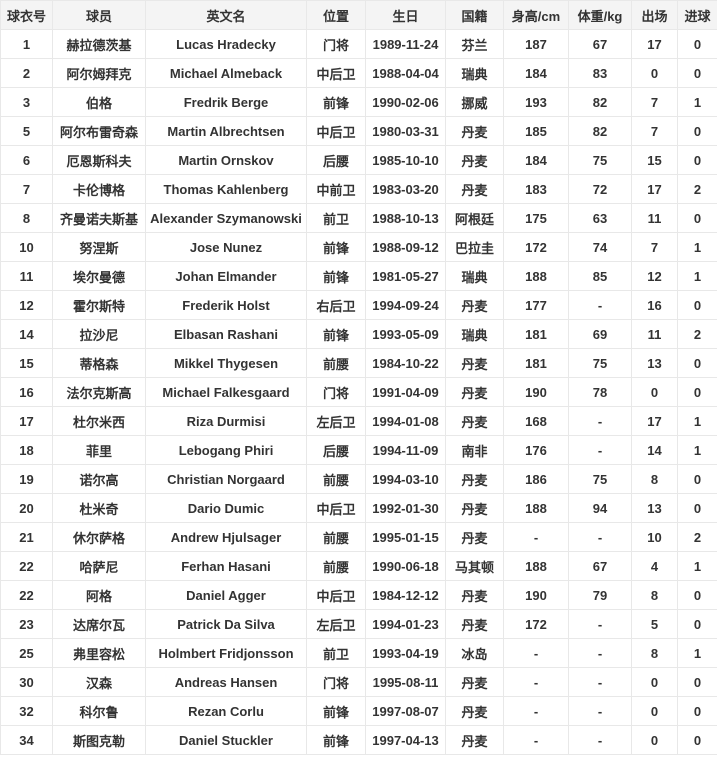  Describe the element at coordinates (26, 450) in the screenshot. I see `cell-number: 18` at that location.